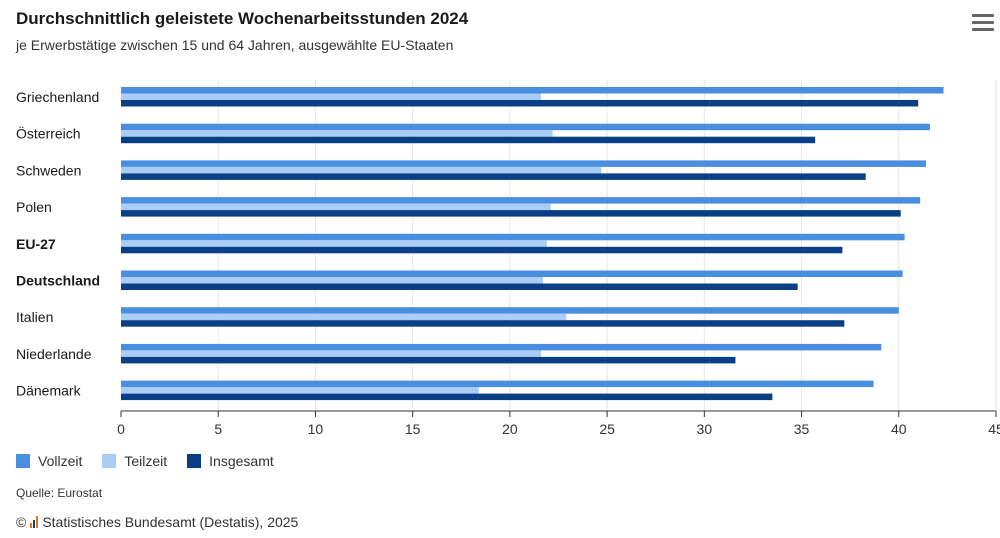  What do you see at coordinates (34, 522) in the screenshot?
I see `destatis-logo-icon` at bounding box center [34, 522].